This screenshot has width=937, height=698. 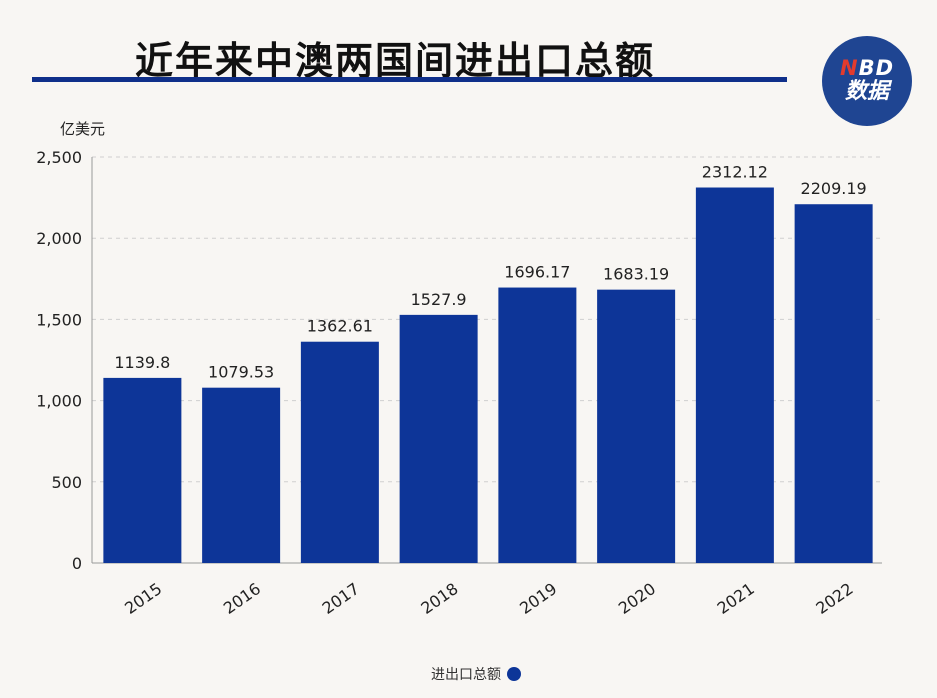 What do you see at coordinates (834, 598) in the screenshot?
I see `x-tick-label: 2022` at bounding box center [834, 598].